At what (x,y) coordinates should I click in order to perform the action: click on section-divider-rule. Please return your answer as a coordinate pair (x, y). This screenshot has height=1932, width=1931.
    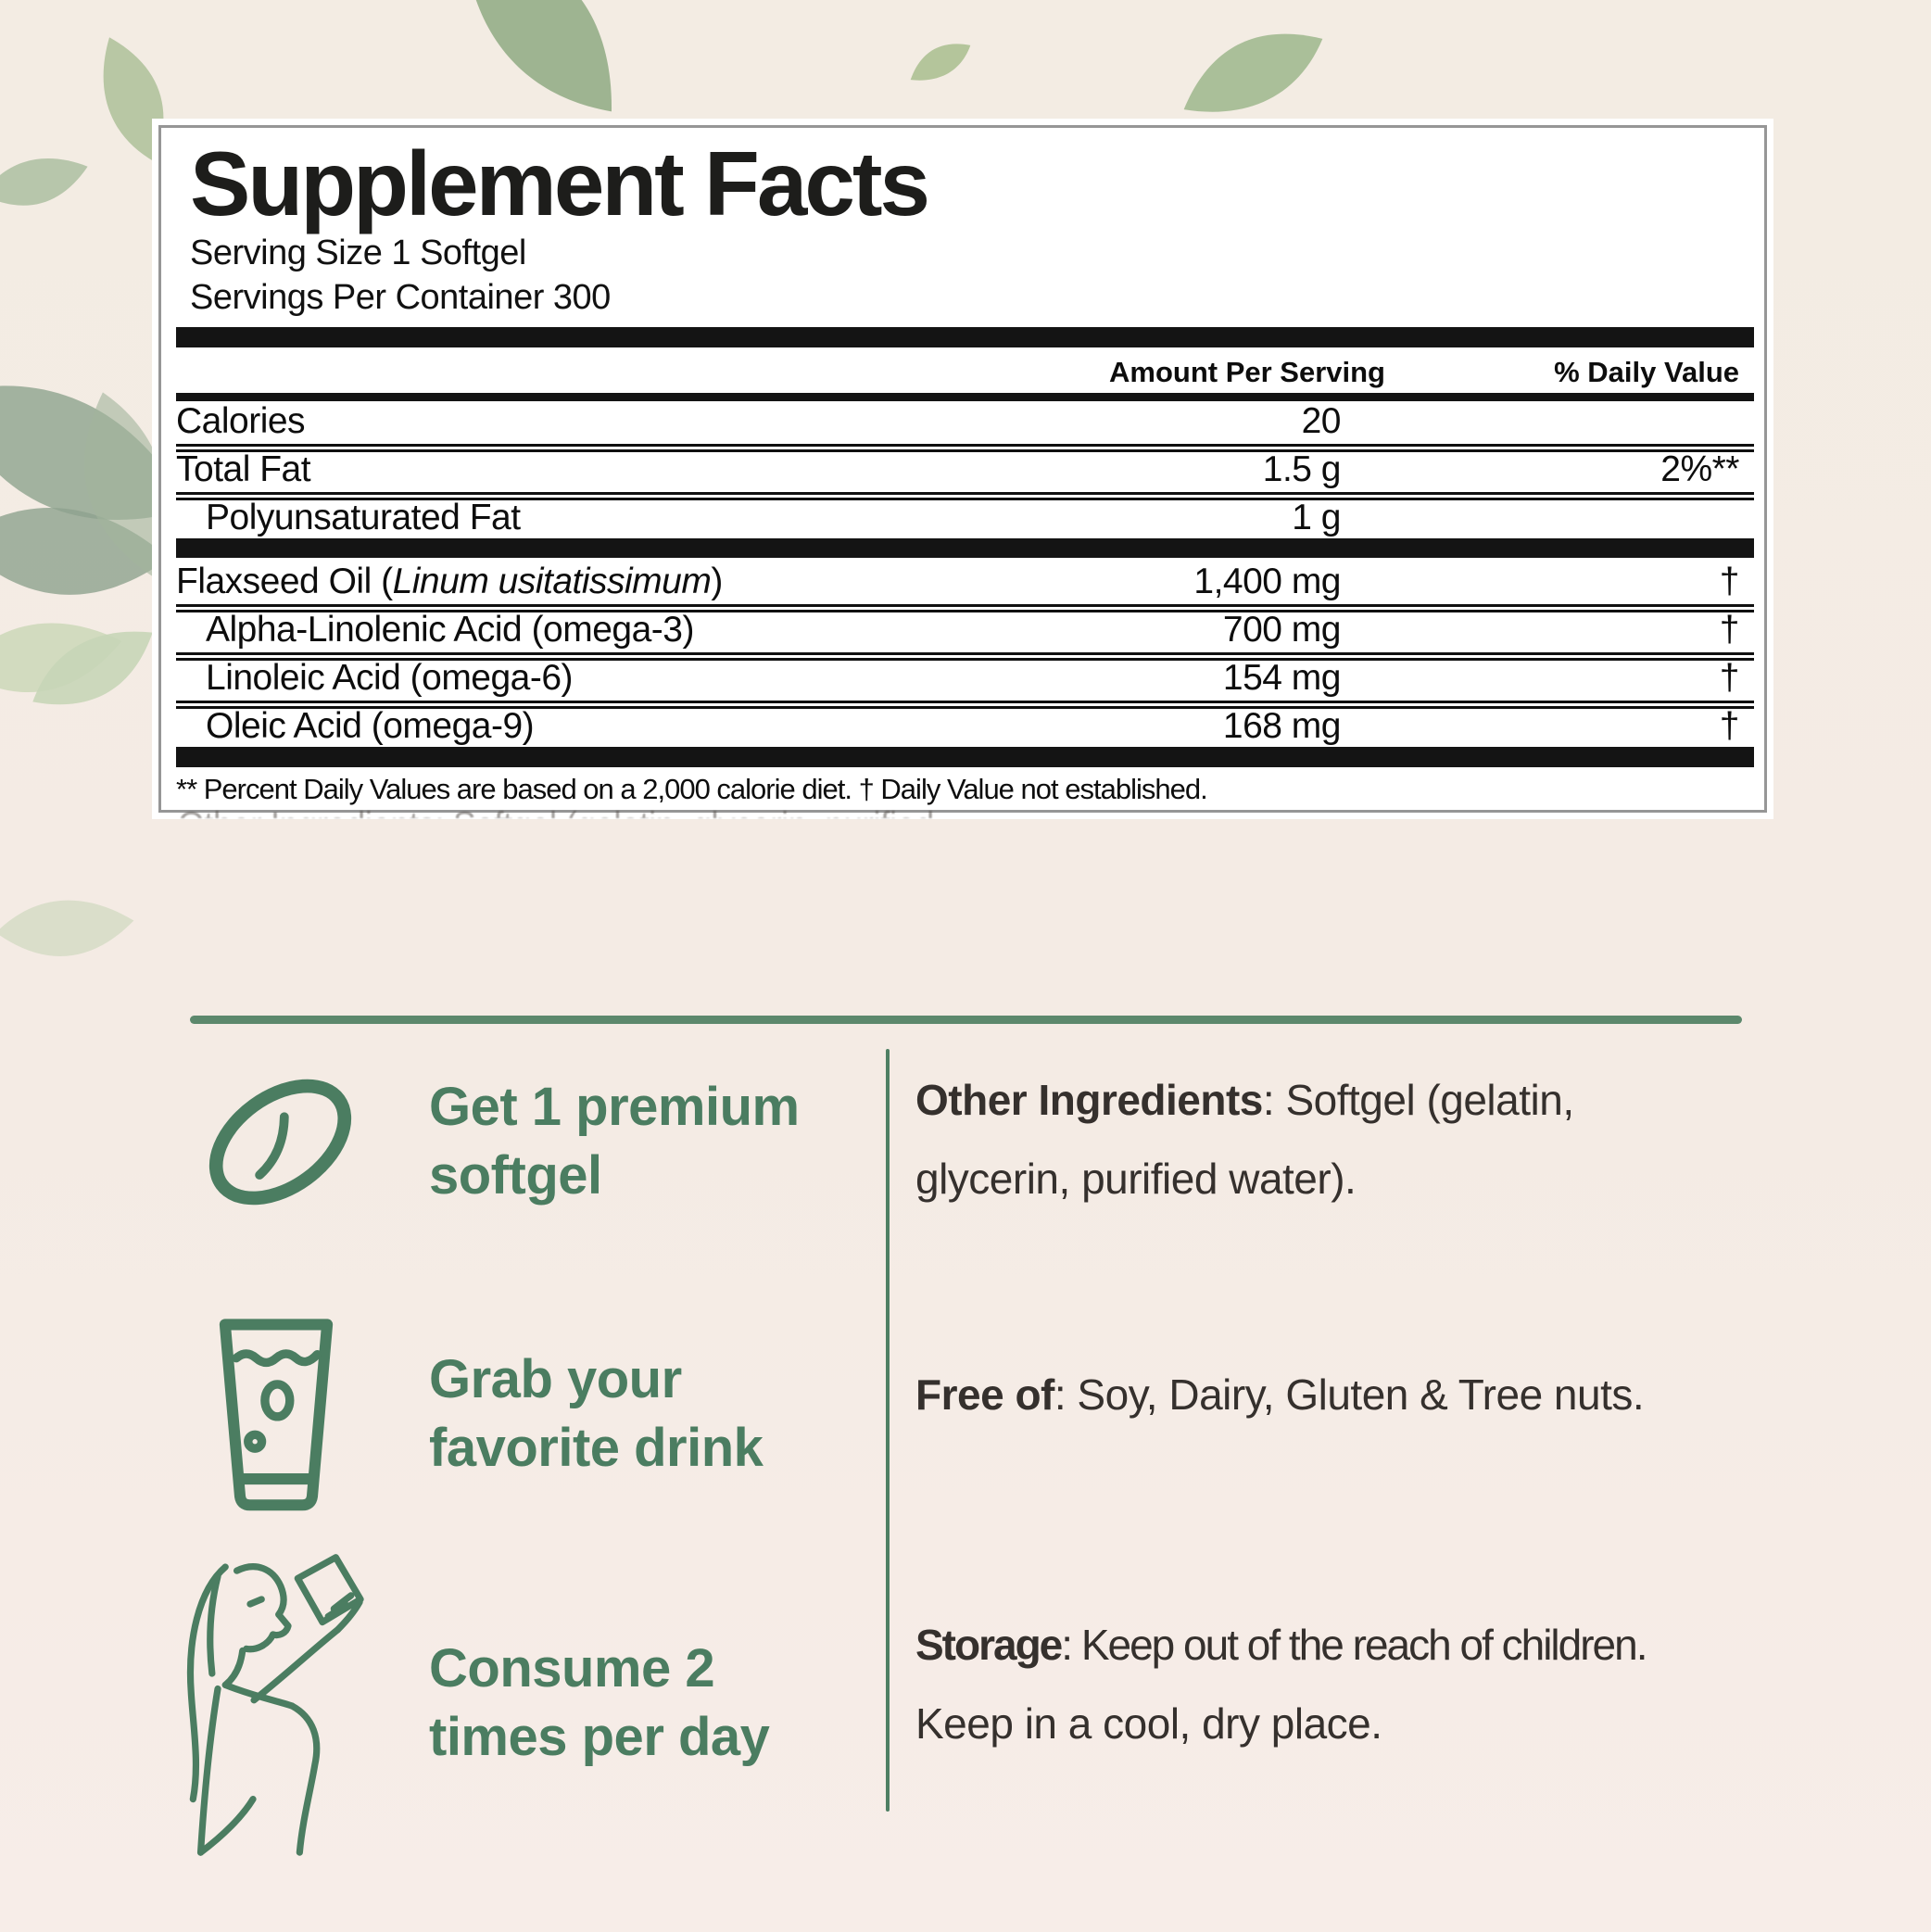
    Looking at the image, I should click on (966, 1020).